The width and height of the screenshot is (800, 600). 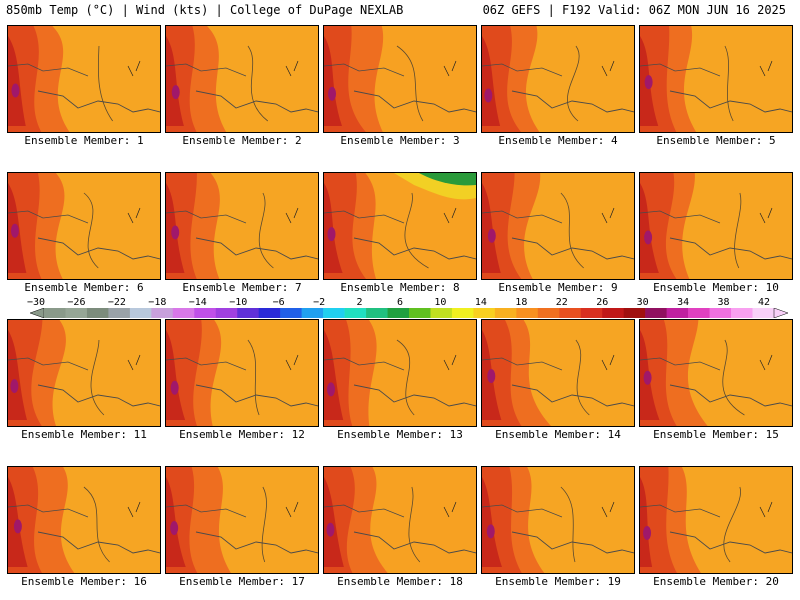 What do you see at coordinates (558, 140) in the screenshot?
I see `ensemble-member-label: Ensemble Member: 4` at bounding box center [558, 140].